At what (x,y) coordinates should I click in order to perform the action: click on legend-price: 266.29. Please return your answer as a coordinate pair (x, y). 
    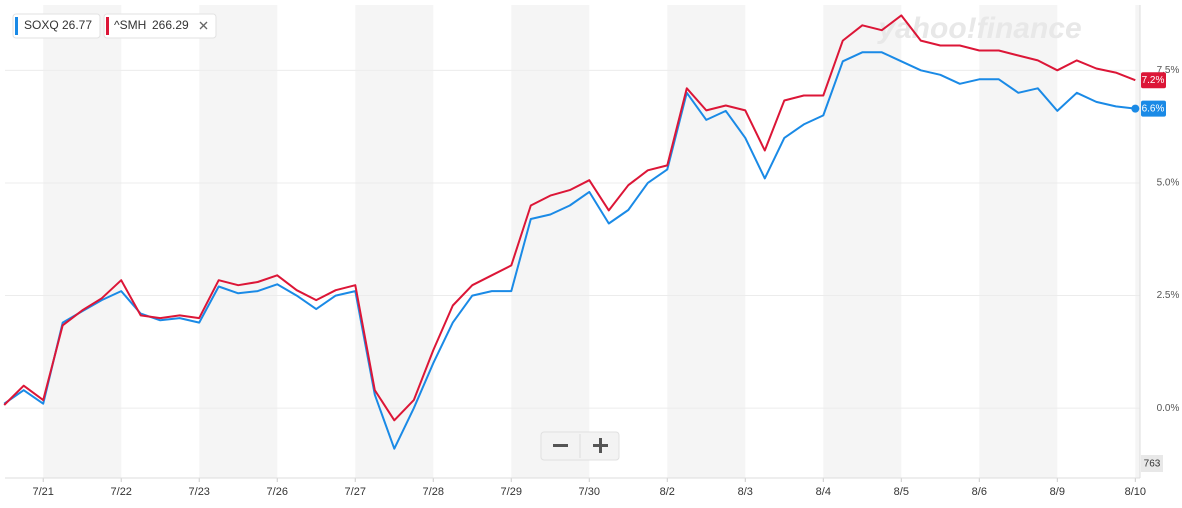
    Looking at the image, I should click on (170, 25).